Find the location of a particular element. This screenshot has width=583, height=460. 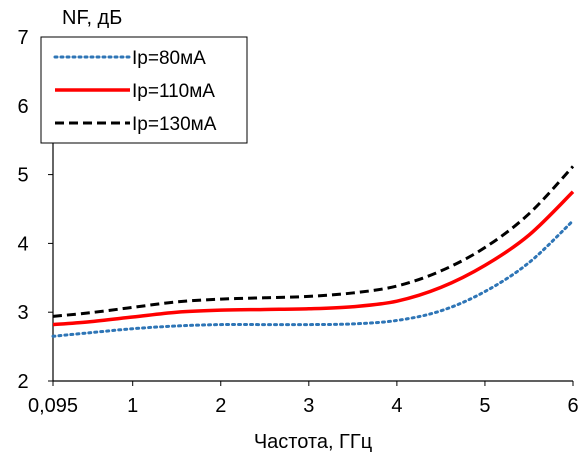

legend-label-3: Ip=130мА is located at coordinates (174, 124).